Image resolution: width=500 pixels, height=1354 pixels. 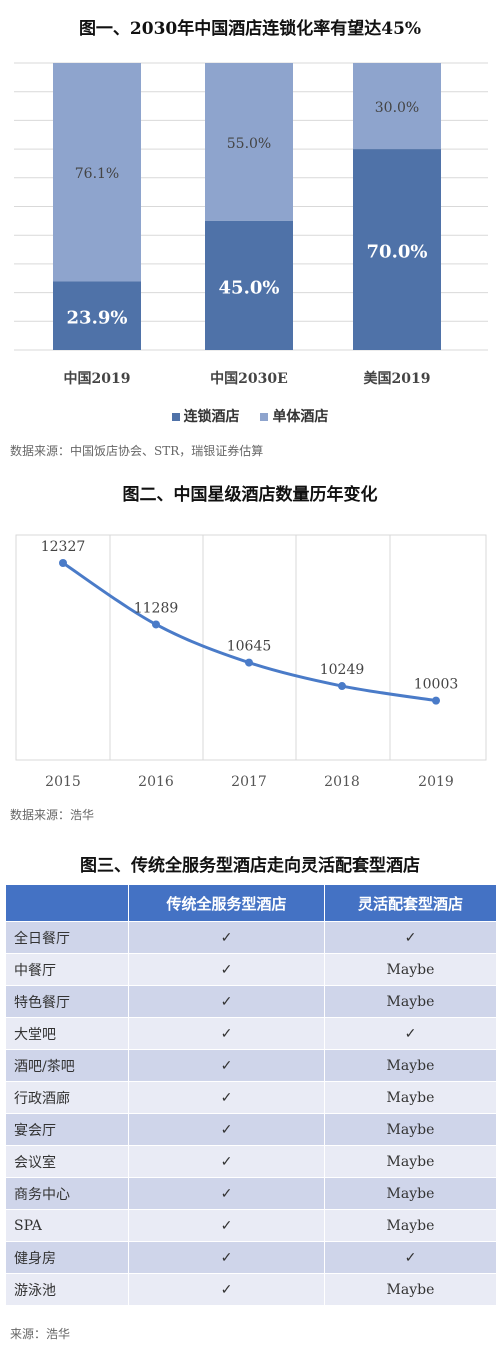 What do you see at coordinates (156, 608) in the screenshot?
I see `data-label: 11289` at bounding box center [156, 608].